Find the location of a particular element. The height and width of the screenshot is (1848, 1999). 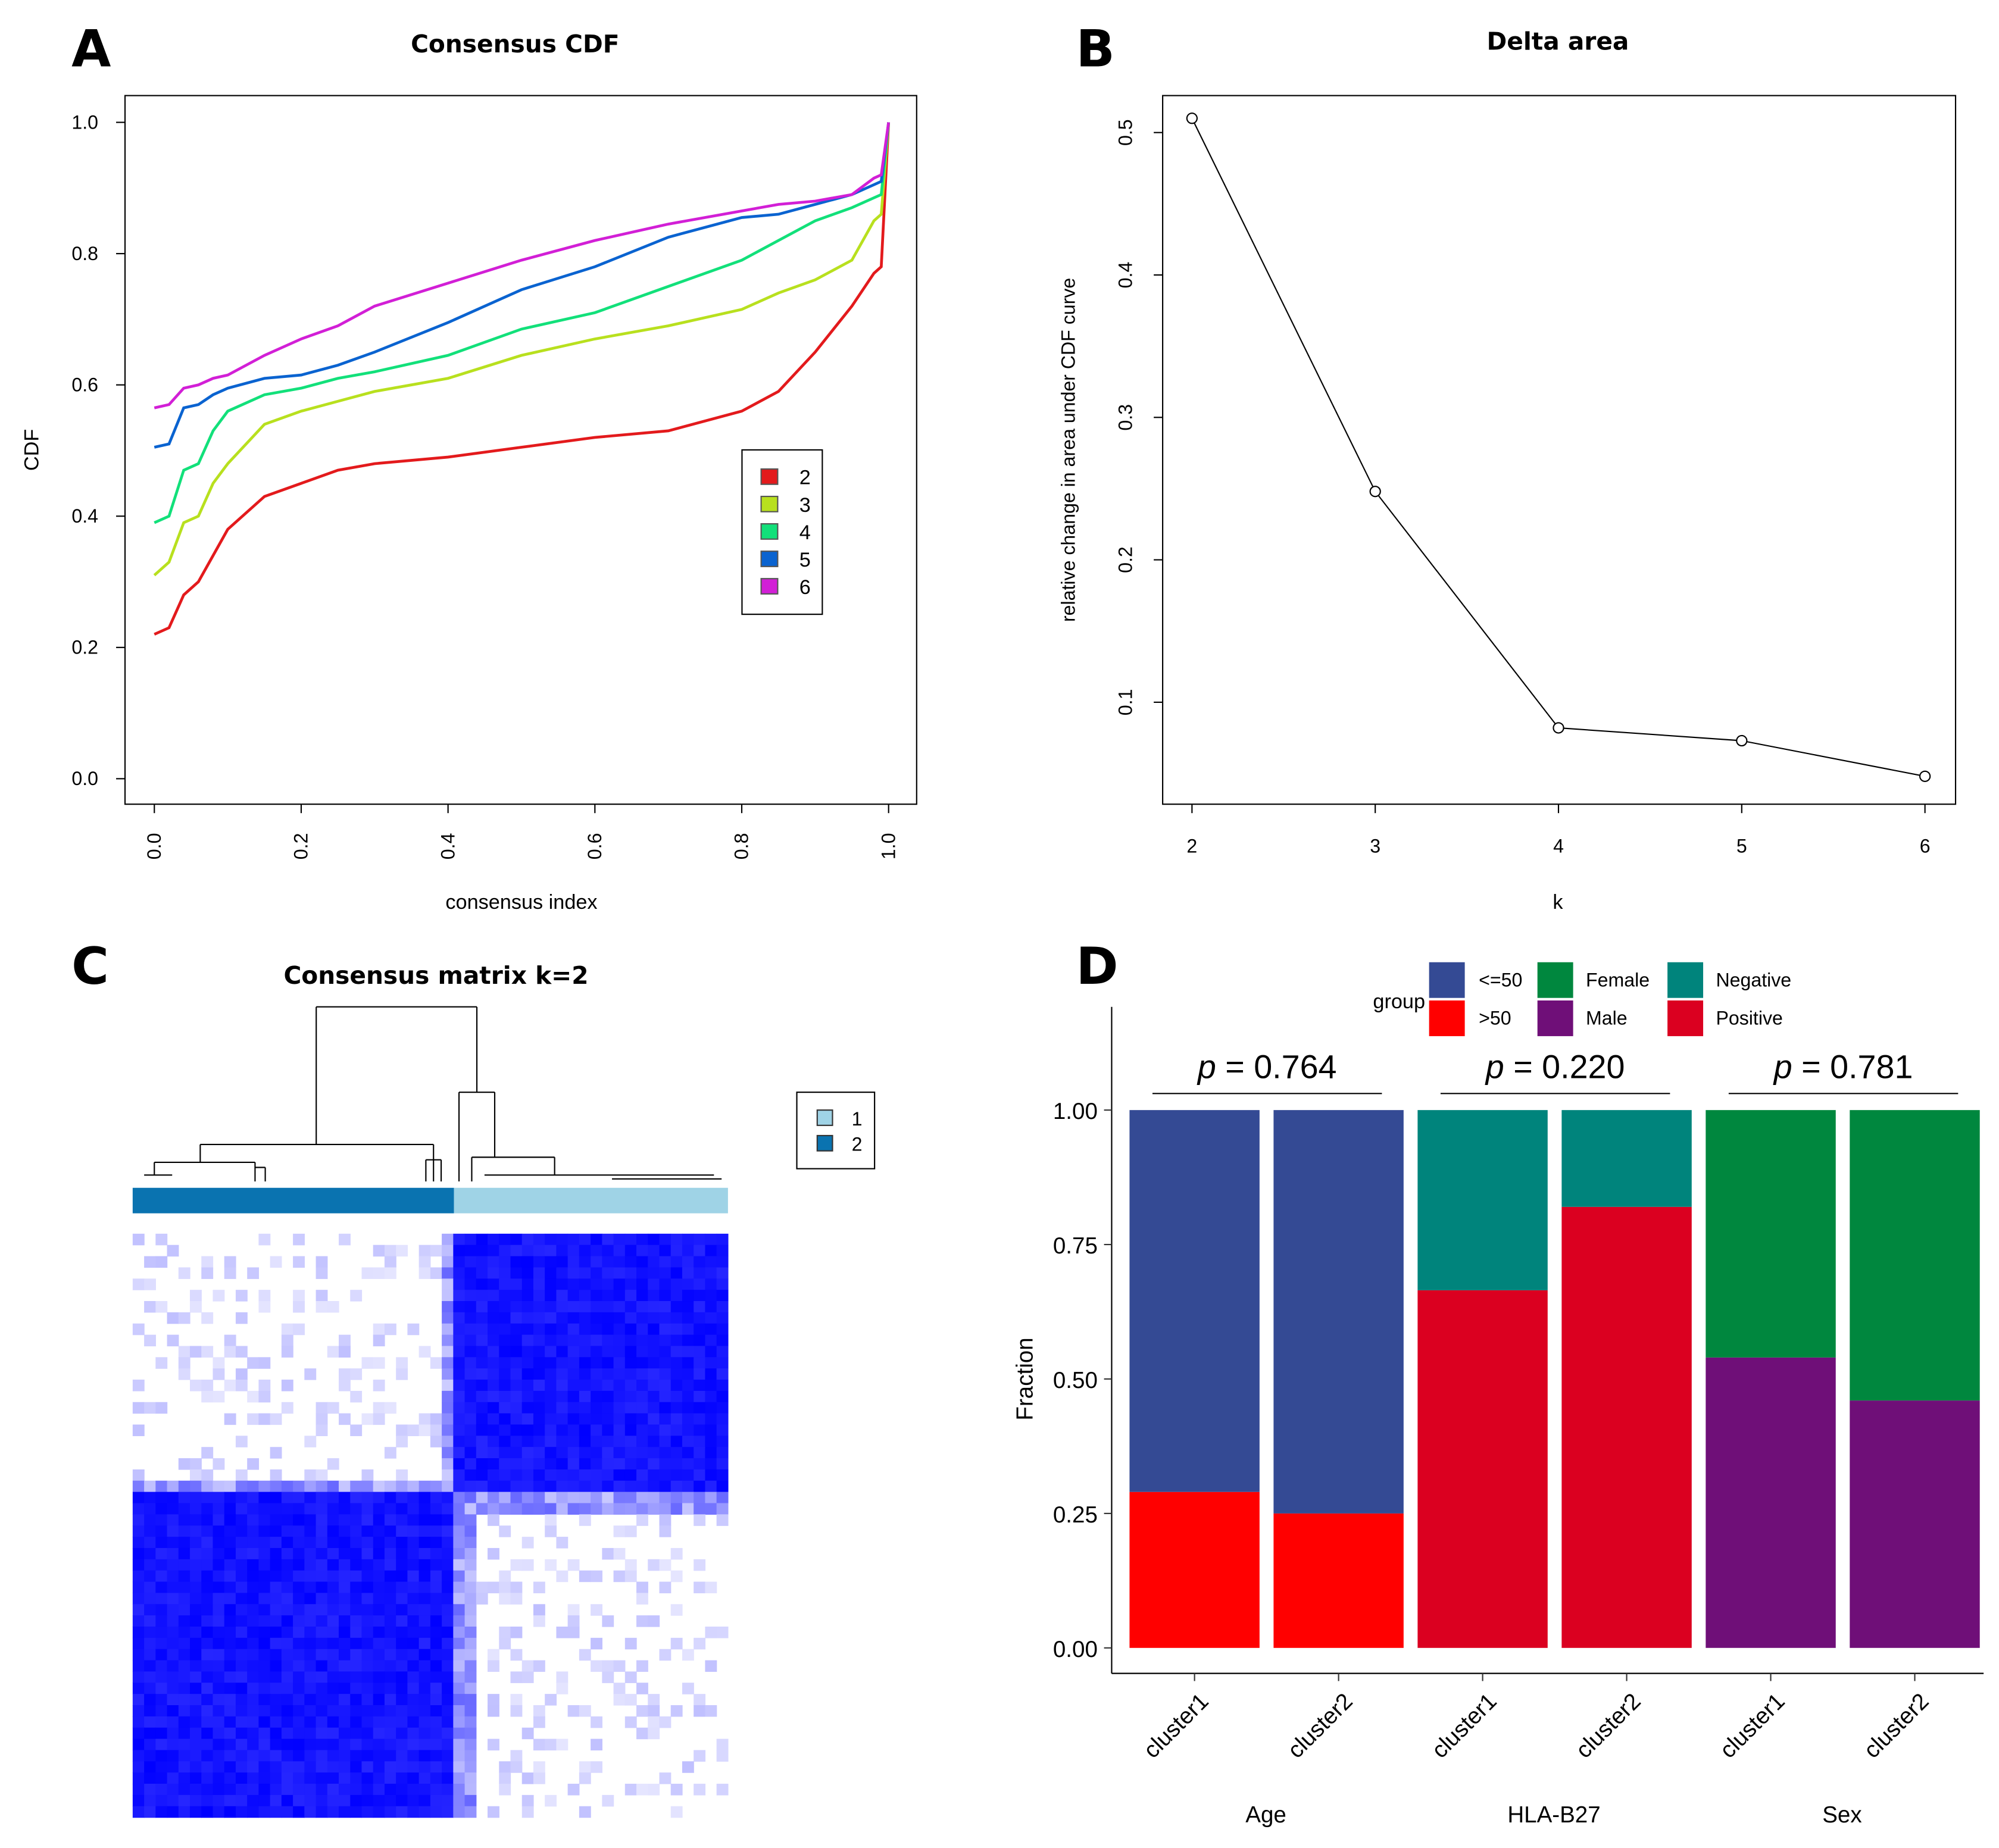

delta-point-k2 is located at coordinates (1192, 118).